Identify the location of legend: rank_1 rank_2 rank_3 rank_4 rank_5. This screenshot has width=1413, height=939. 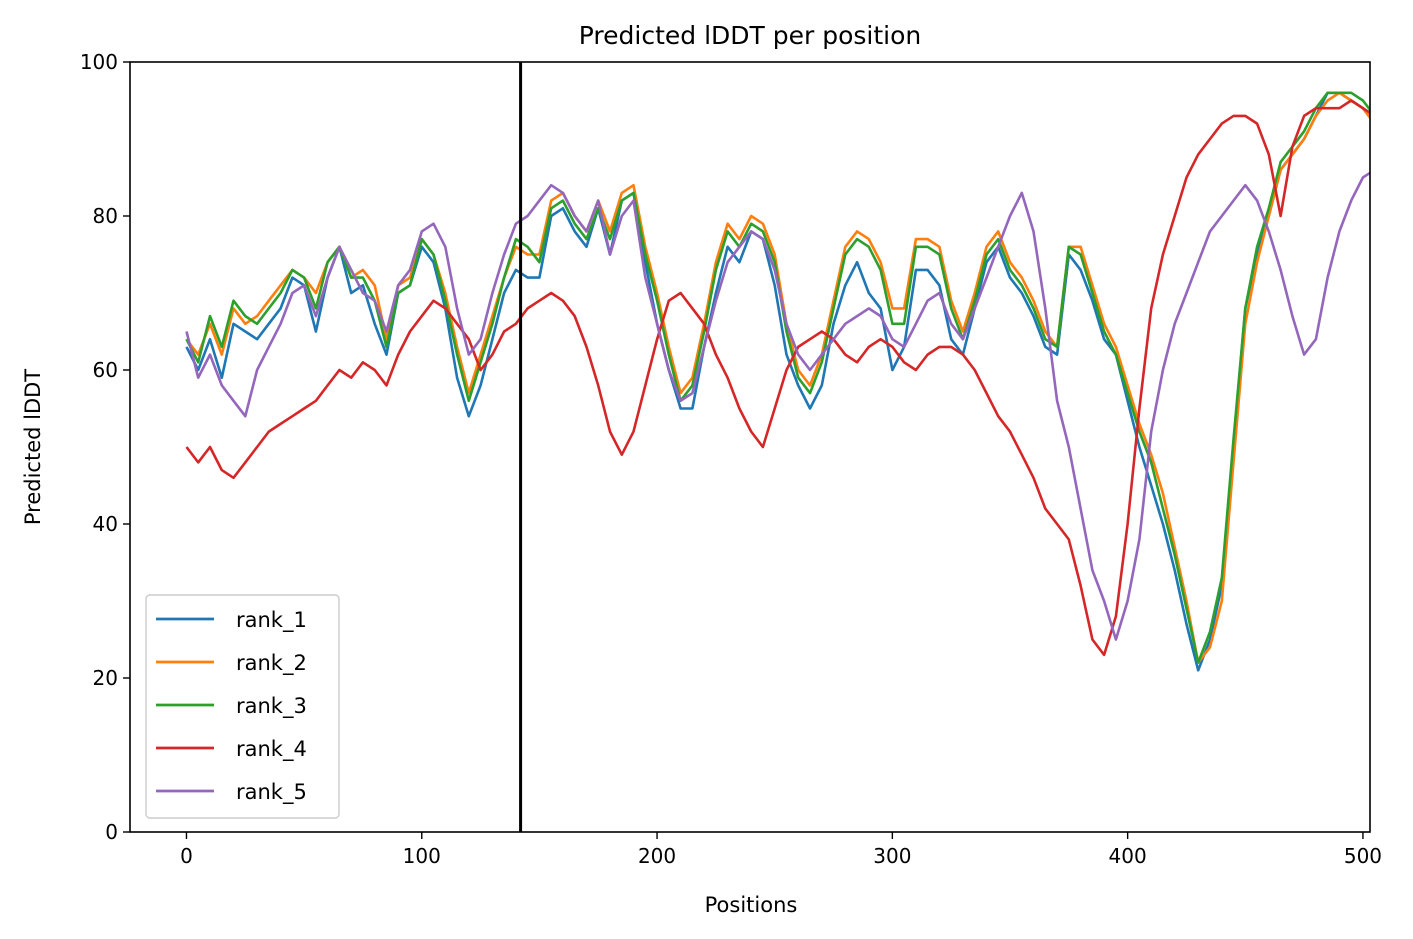
(242, 706).